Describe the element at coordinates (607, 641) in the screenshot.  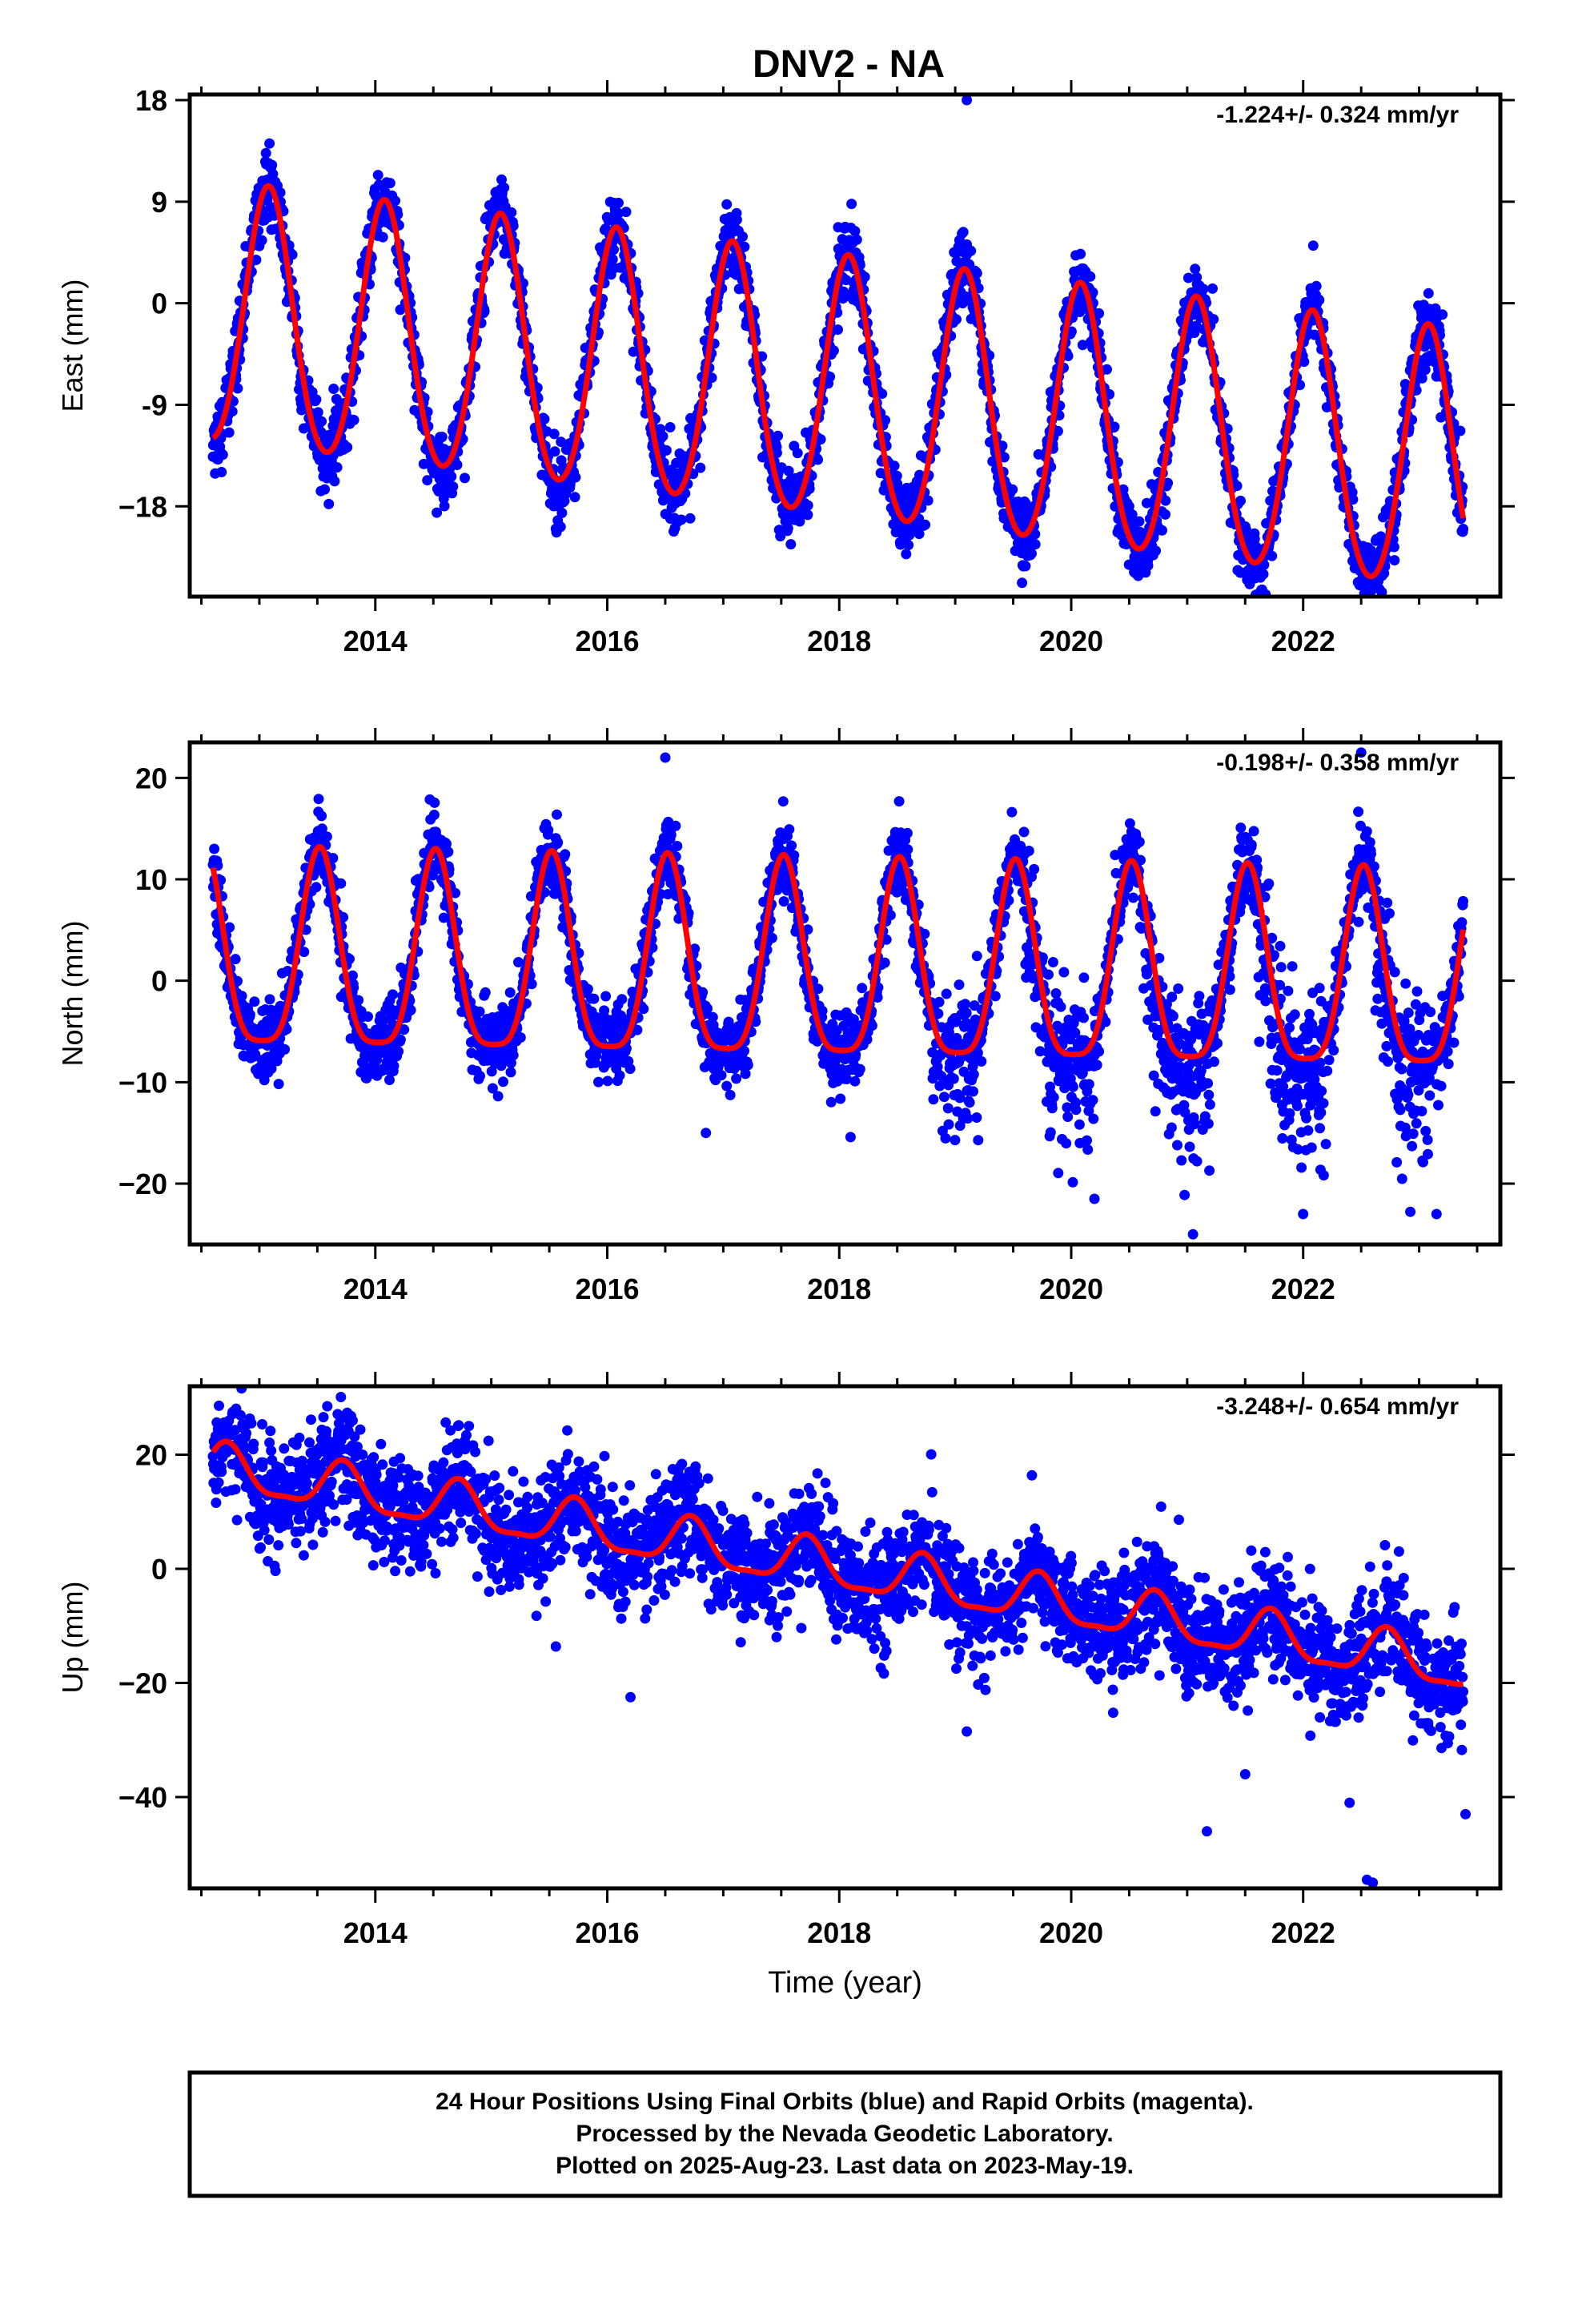
I see `east-x-tick-label: 2016` at that location.